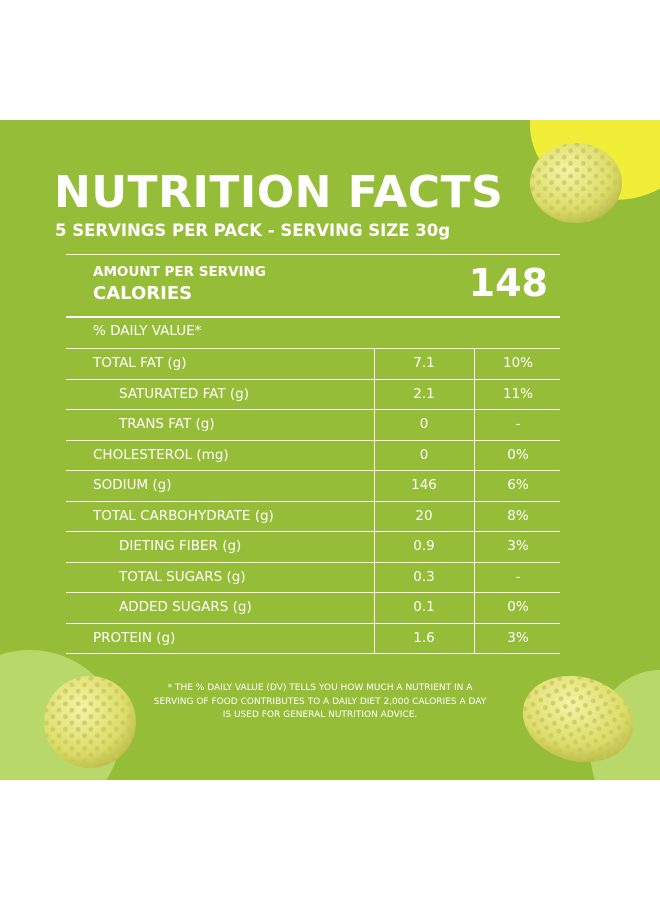 The height and width of the screenshot is (900, 660). Describe the element at coordinates (313, 394) in the screenshot. I see `table-row: SATURATED FAT (g) 2.1 11%` at that location.